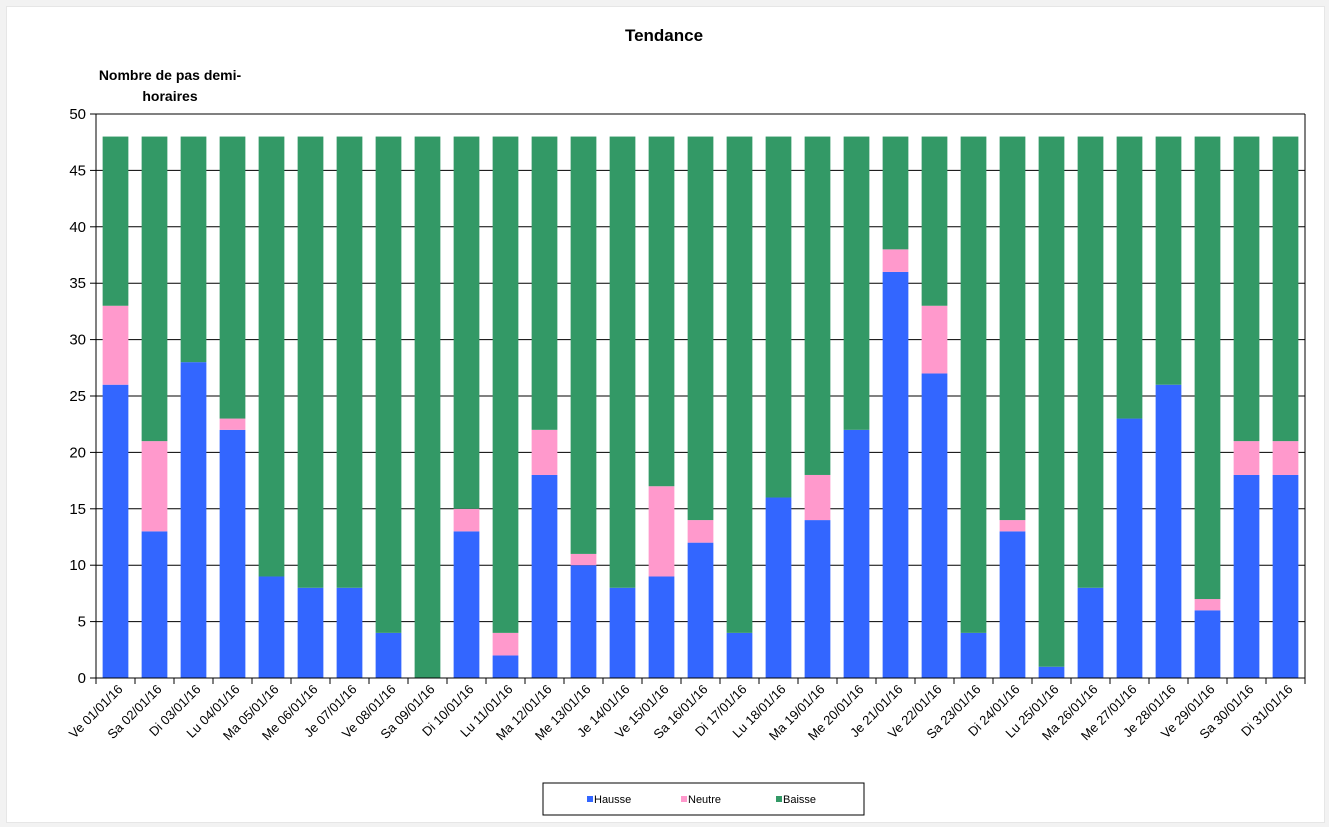 The width and height of the screenshot is (1329, 827). What do you see at coordinates (799, 800) in the screenshot?
I see `legend-label-baisse: Baisse` at bounding box center [799, 800].